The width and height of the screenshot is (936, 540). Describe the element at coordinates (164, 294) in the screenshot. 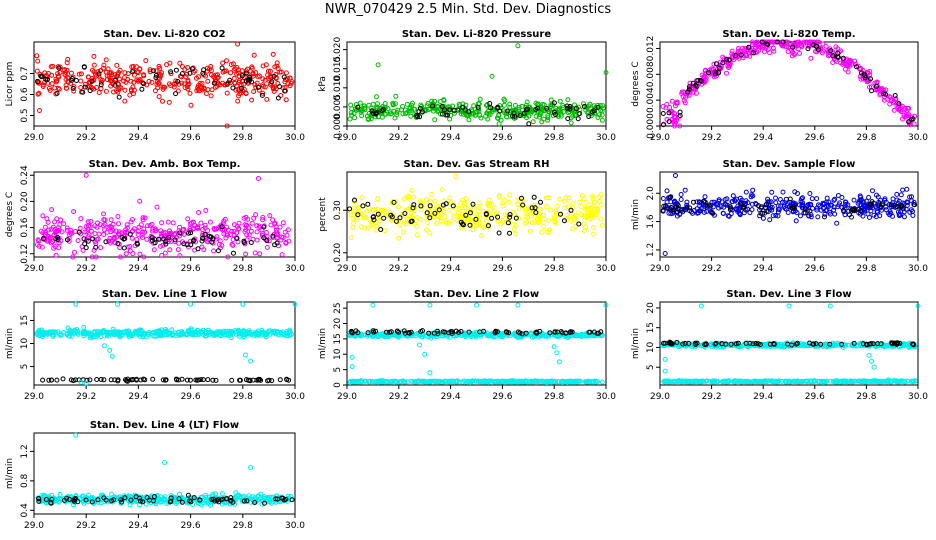

I see `chart-title: Stan. Dev. Line 1 Flow` at that location.